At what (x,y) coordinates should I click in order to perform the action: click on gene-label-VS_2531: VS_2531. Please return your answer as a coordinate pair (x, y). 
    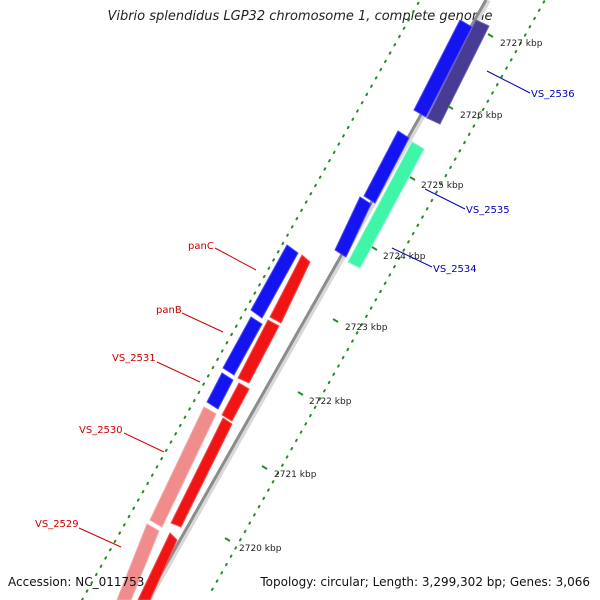
    Looking at the image, I should click on (134, 358).